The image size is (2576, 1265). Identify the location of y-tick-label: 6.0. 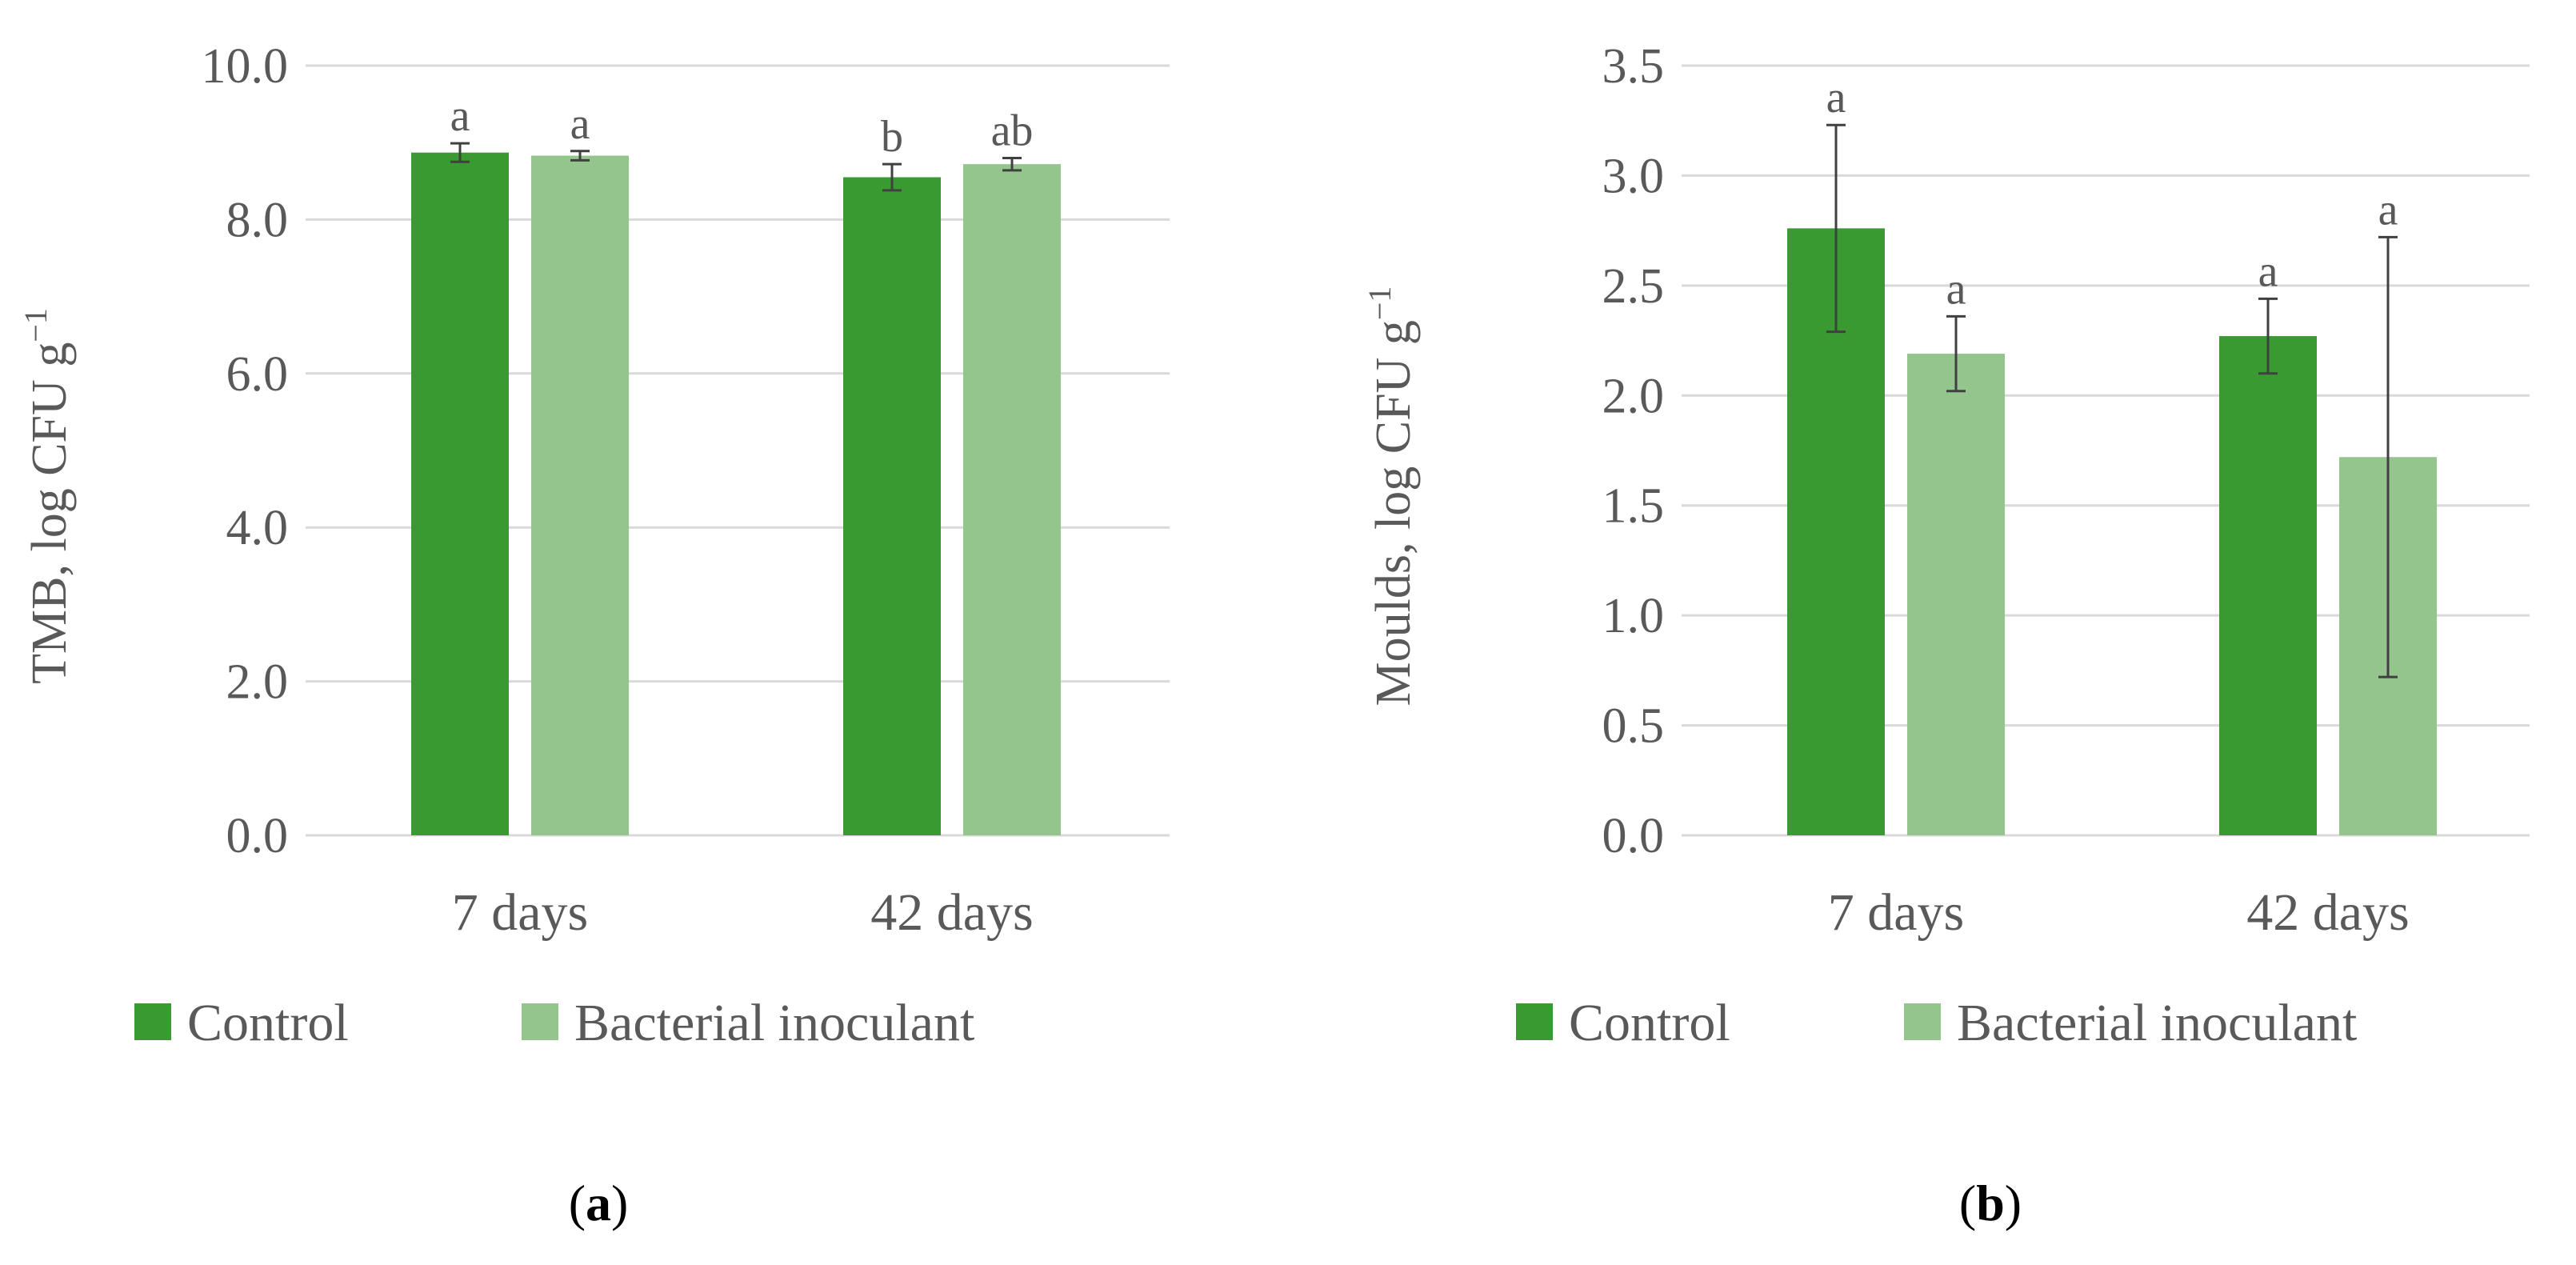
(257, 374).